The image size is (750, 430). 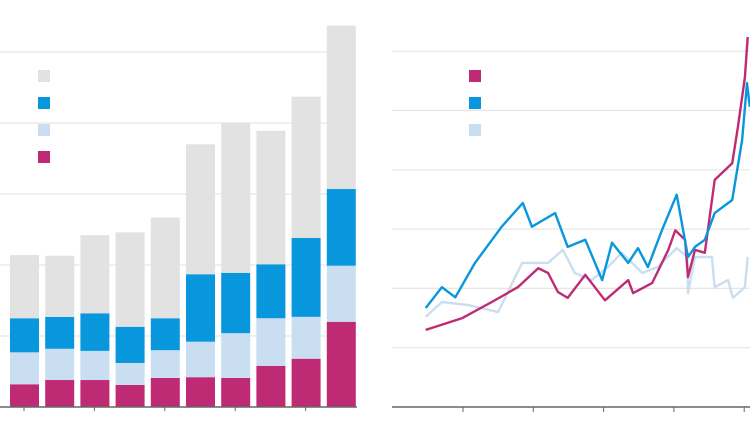 What do you see at coordinates (586, 282) in the screenshot?
I see `series-line` at bounding box center [586, 282].